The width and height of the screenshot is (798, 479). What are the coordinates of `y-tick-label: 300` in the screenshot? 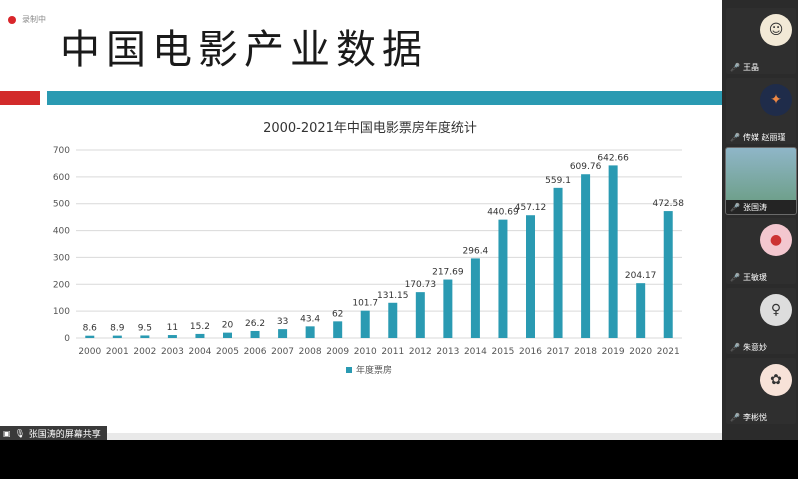 It's located at (61, 258).